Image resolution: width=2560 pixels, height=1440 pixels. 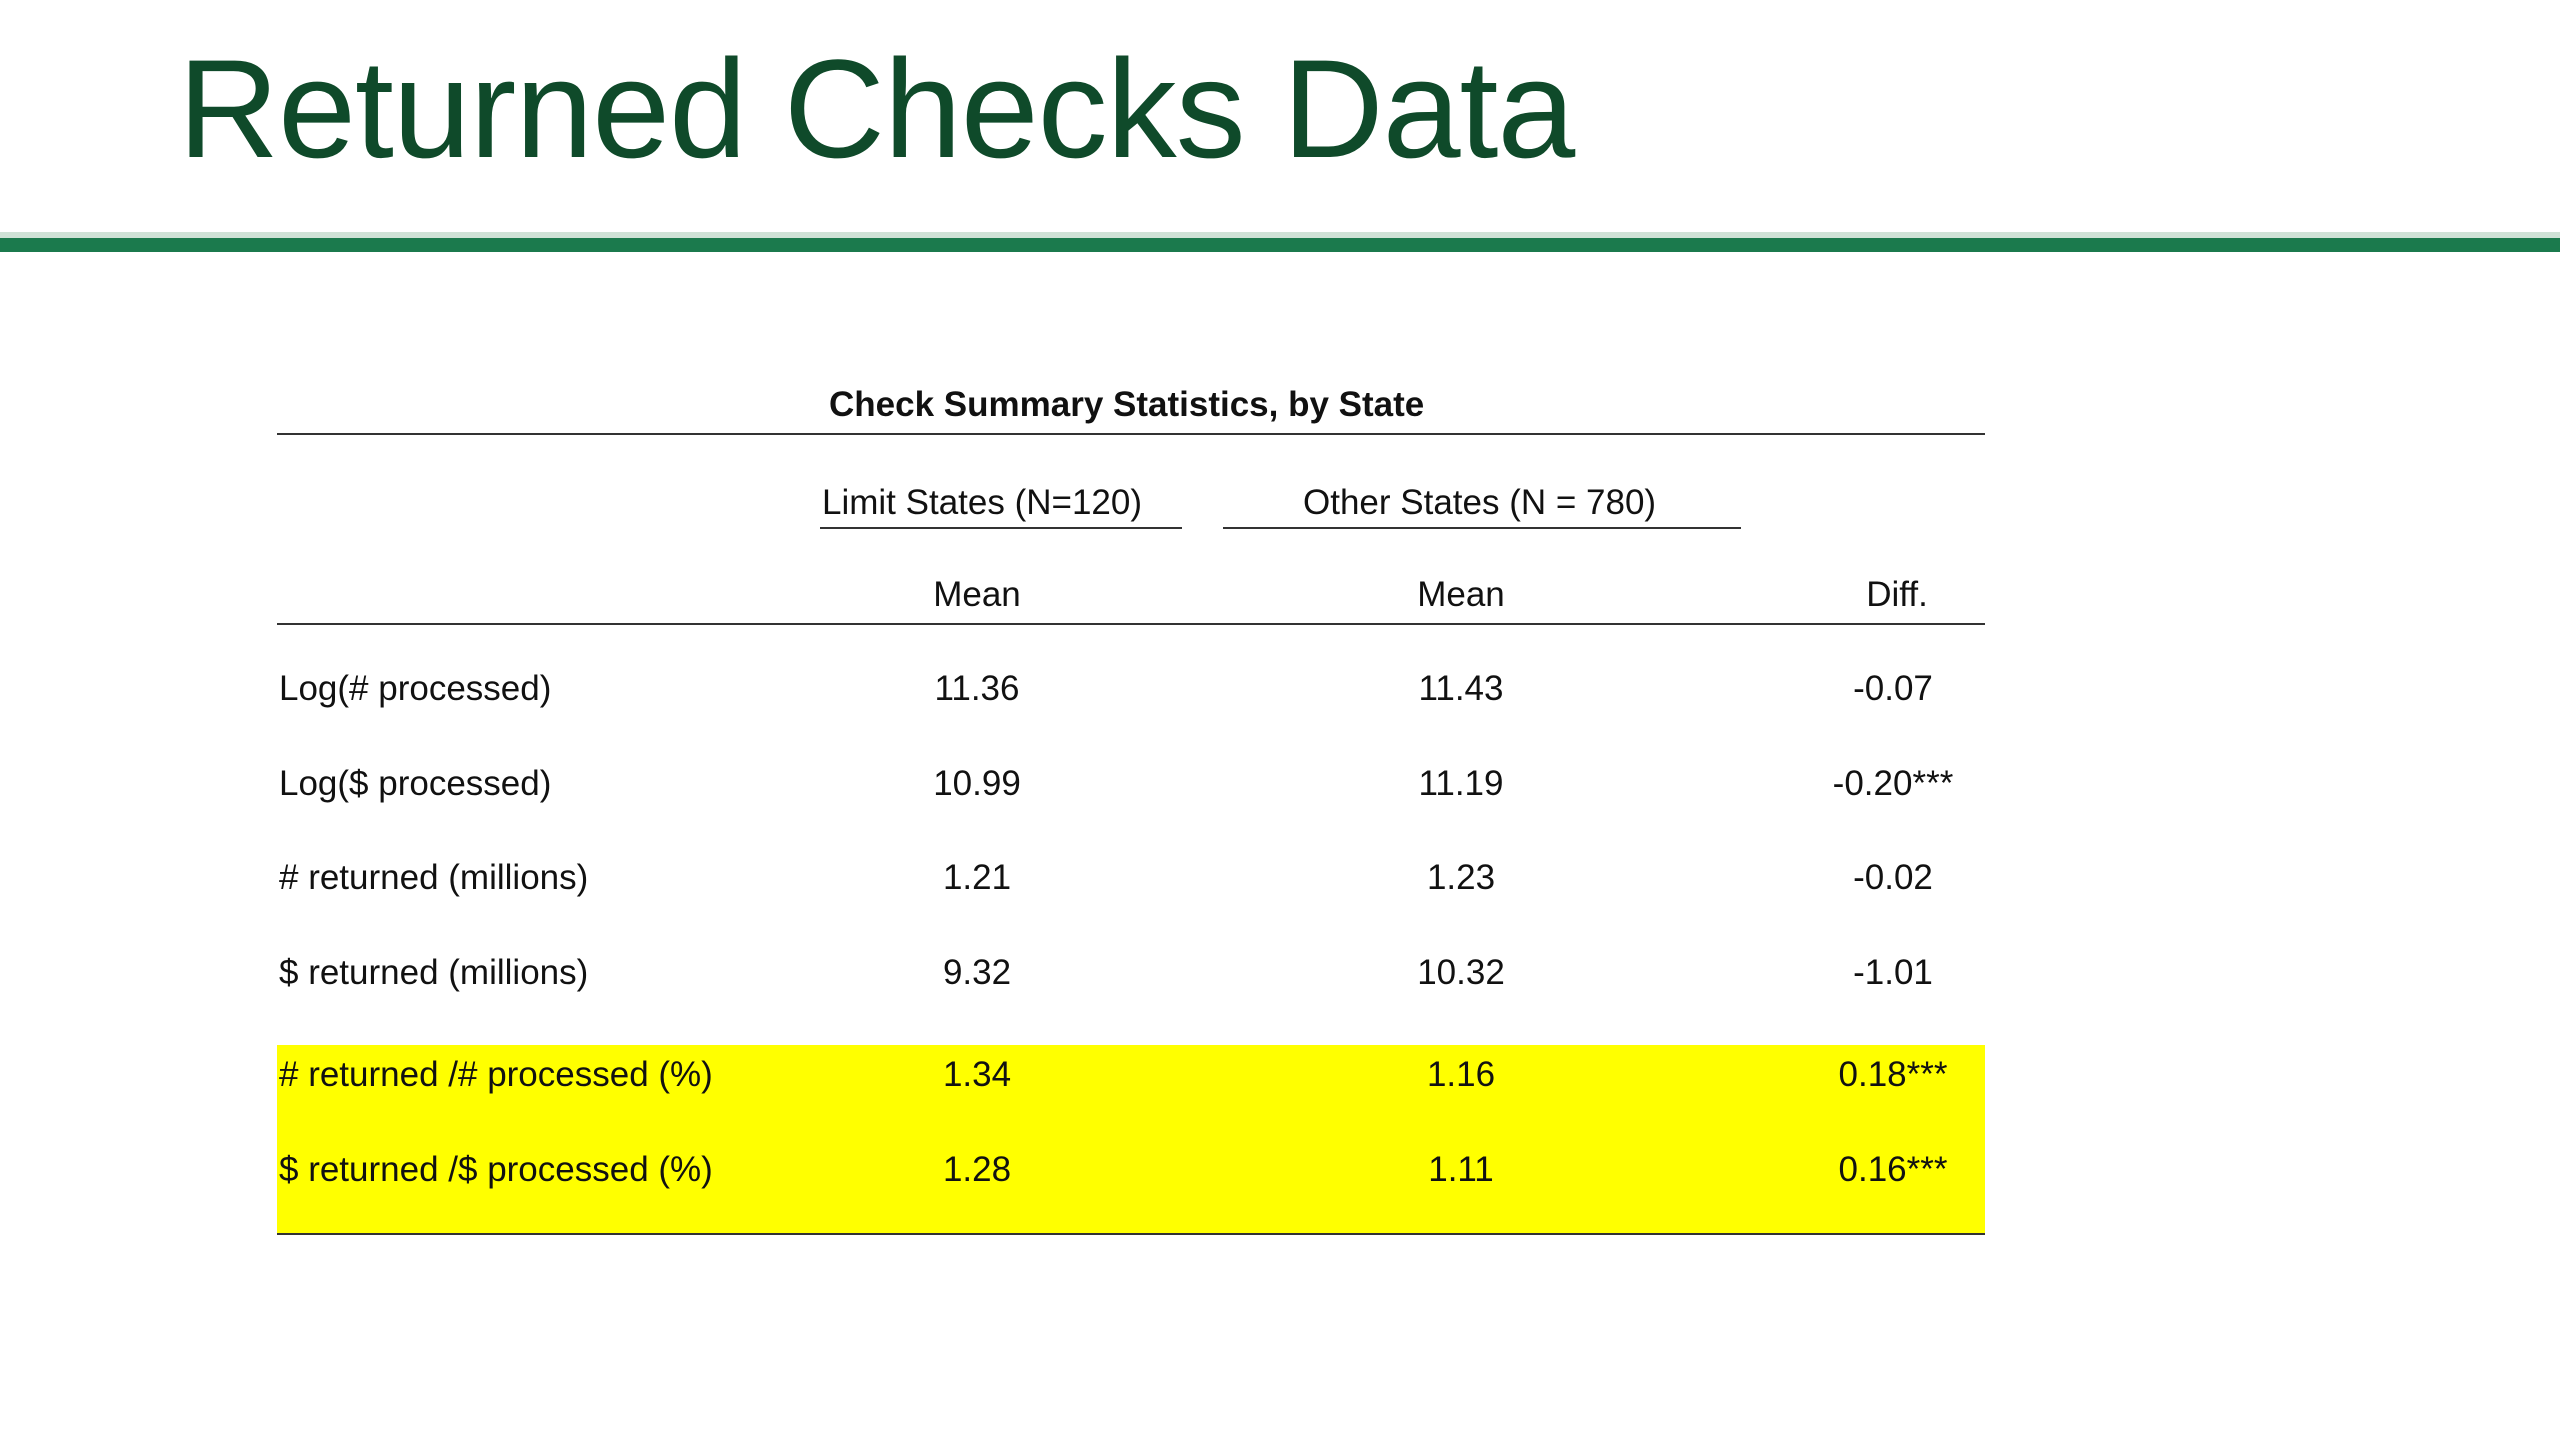 What do you see at coordinates (977, 877) in the screenshot?
I see `limit-mean-cell: 1.21` at bounding box center [977, 877].